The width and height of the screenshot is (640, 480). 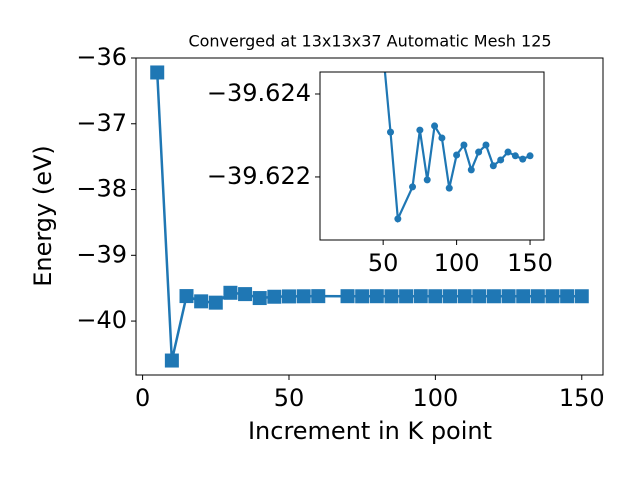 I want to click on y-tick-label: −37, so click(x=101, y=123).